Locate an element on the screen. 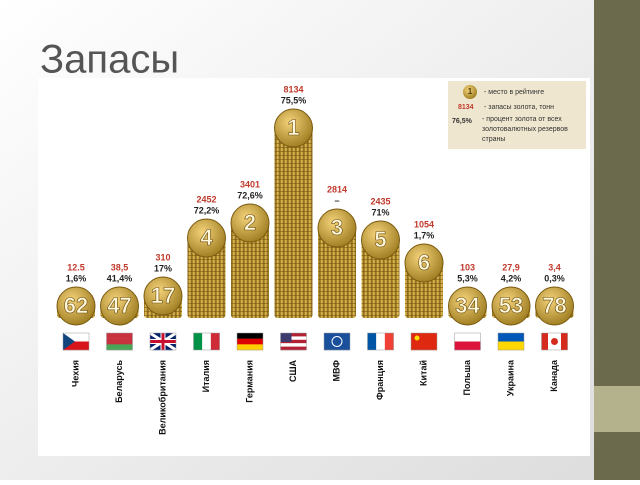  percent-label: 1,6% is located at coordinates (76, 278).